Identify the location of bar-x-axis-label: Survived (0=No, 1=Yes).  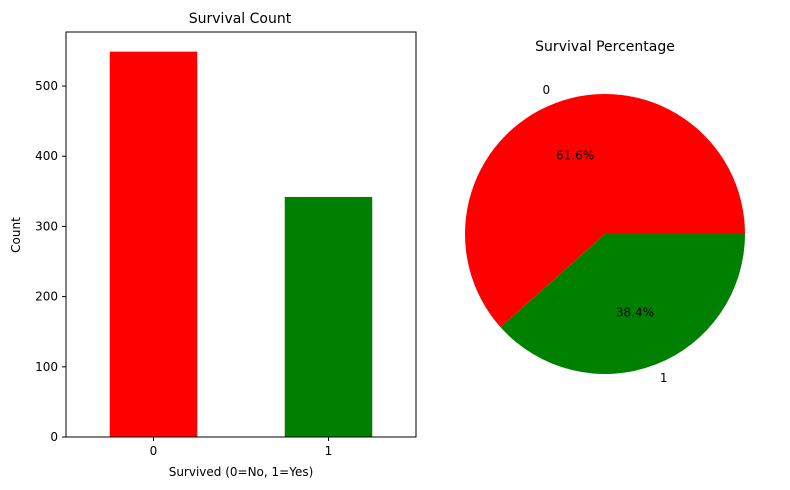
(241, 472).